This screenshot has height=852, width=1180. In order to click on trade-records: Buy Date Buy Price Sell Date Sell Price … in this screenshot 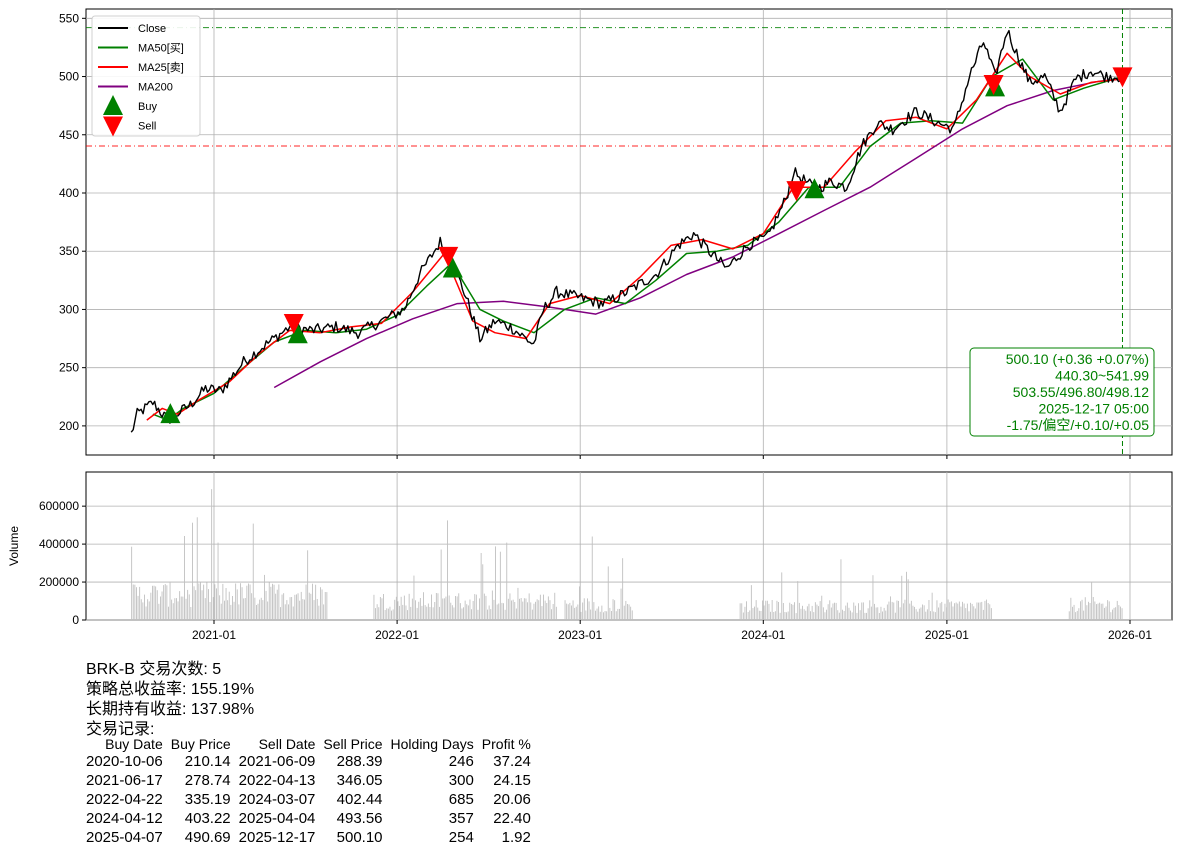, I will do `click(308, 791)`.